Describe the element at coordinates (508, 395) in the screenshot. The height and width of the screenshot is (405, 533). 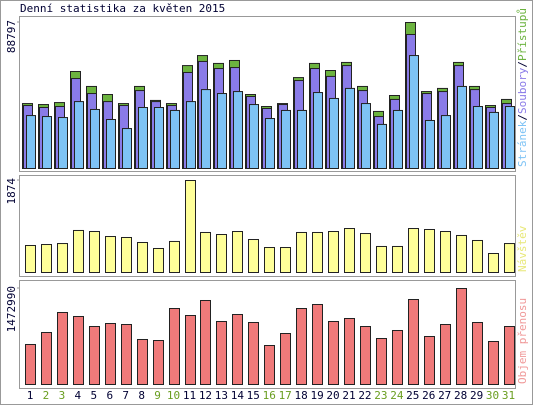
I see `x-tick-label: 31` at that location.